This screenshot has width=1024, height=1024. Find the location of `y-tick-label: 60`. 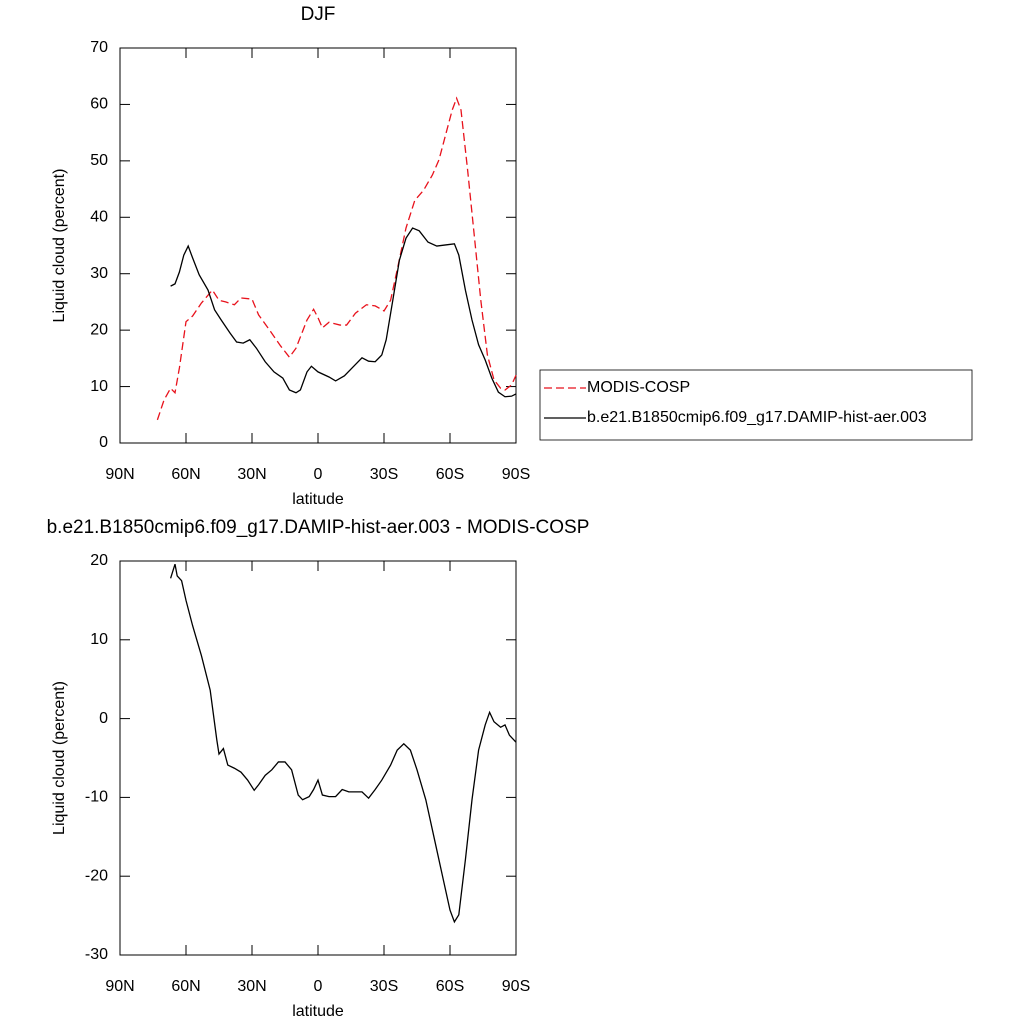

y-tick-label: 60 is located at coordinates (99, 104).